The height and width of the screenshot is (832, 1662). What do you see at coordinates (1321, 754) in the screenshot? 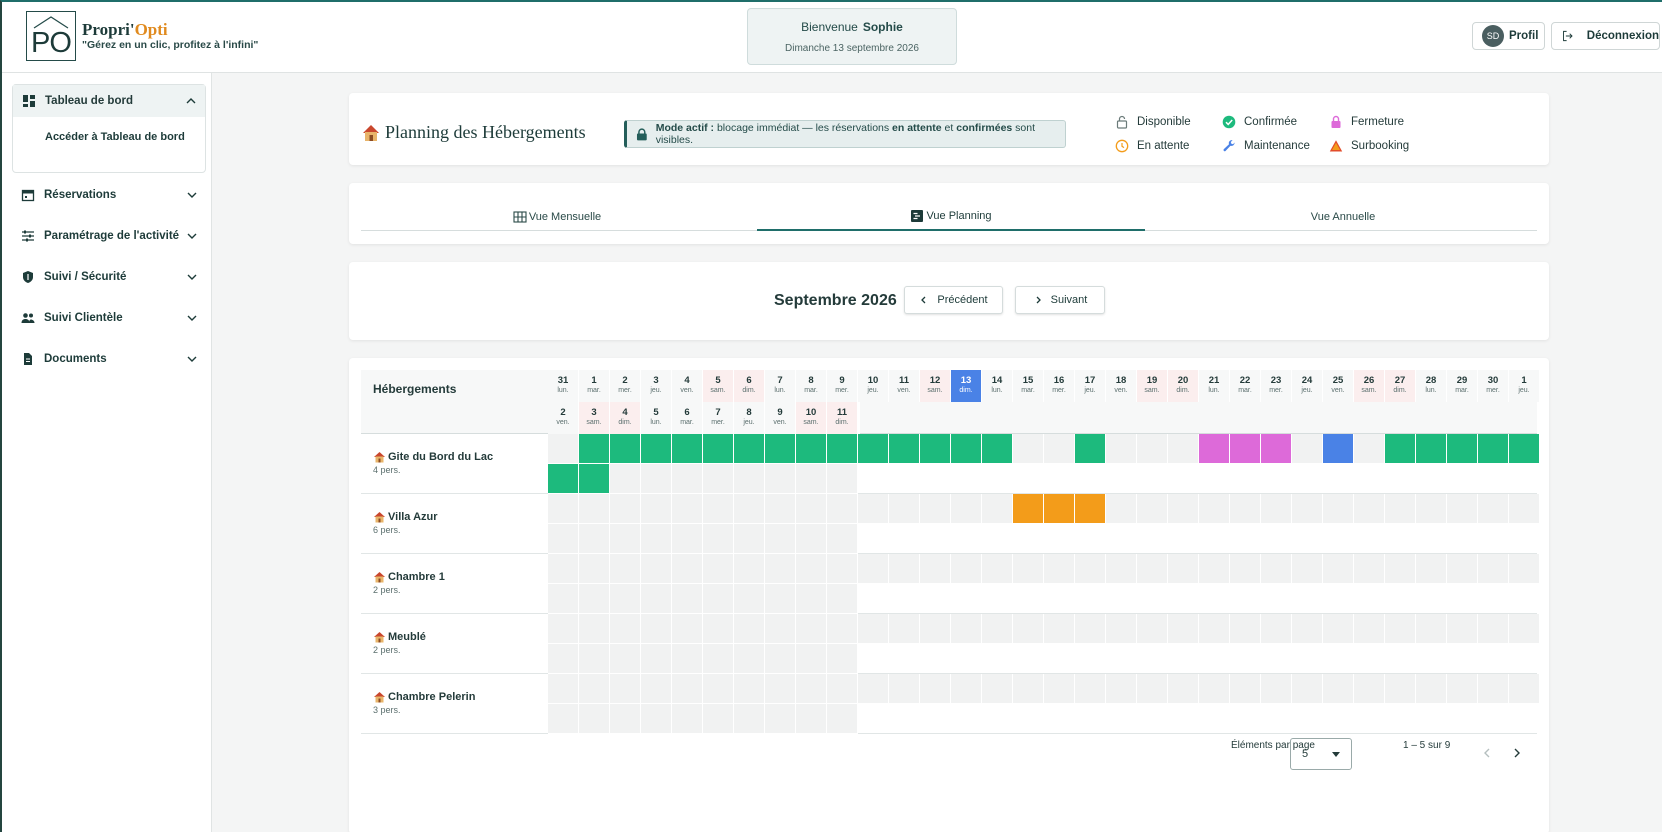
I see `per-page-select: 5` at bounding box center [1321, 754].